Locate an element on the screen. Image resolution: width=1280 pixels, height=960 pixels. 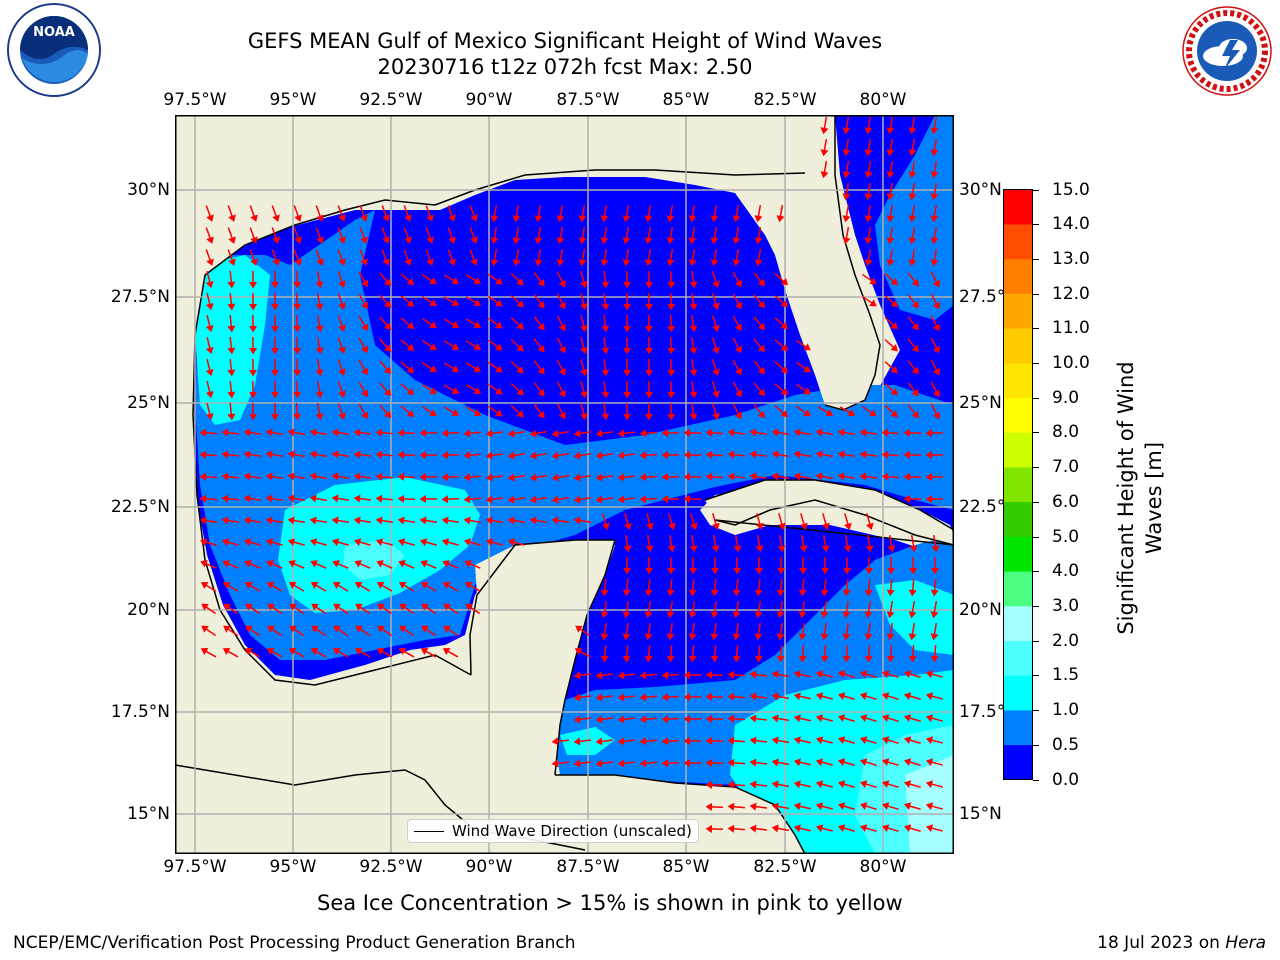
colorbar-tick-label: 7.0 is located at coordinates (1065, 467).